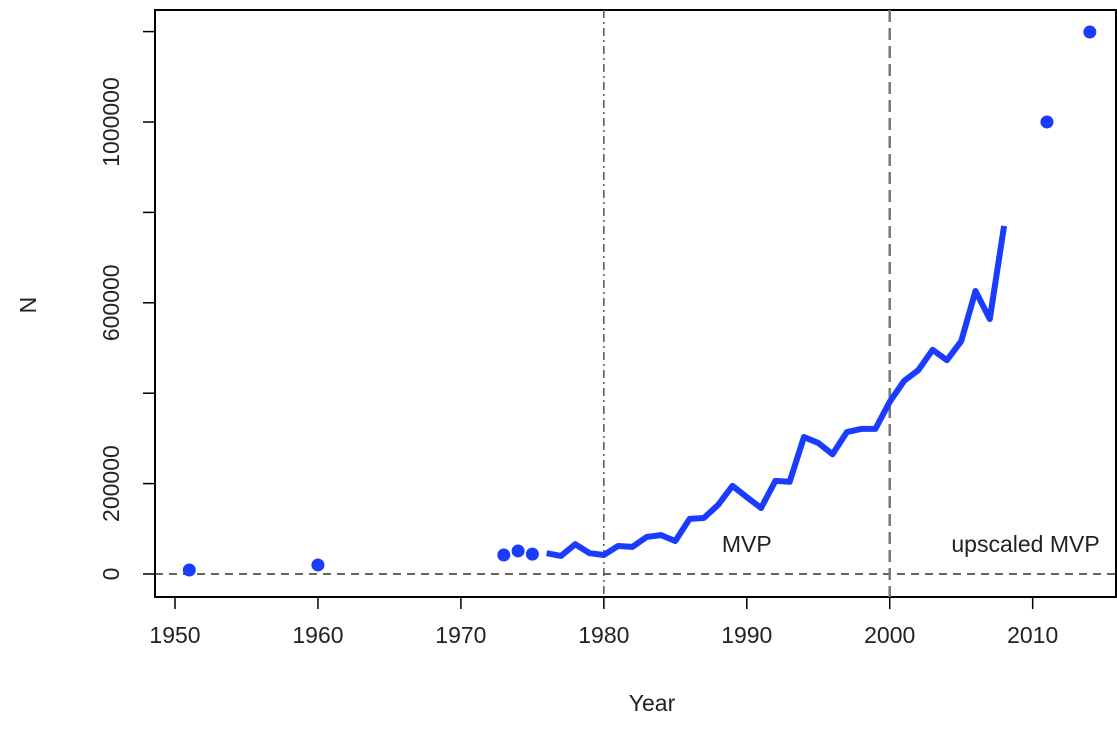 The height and width of the screenshot is (744, 1117). Describe the element at coordinates (317, 635) in the screenshot. I see `x-tick-label: 1960` at that location.